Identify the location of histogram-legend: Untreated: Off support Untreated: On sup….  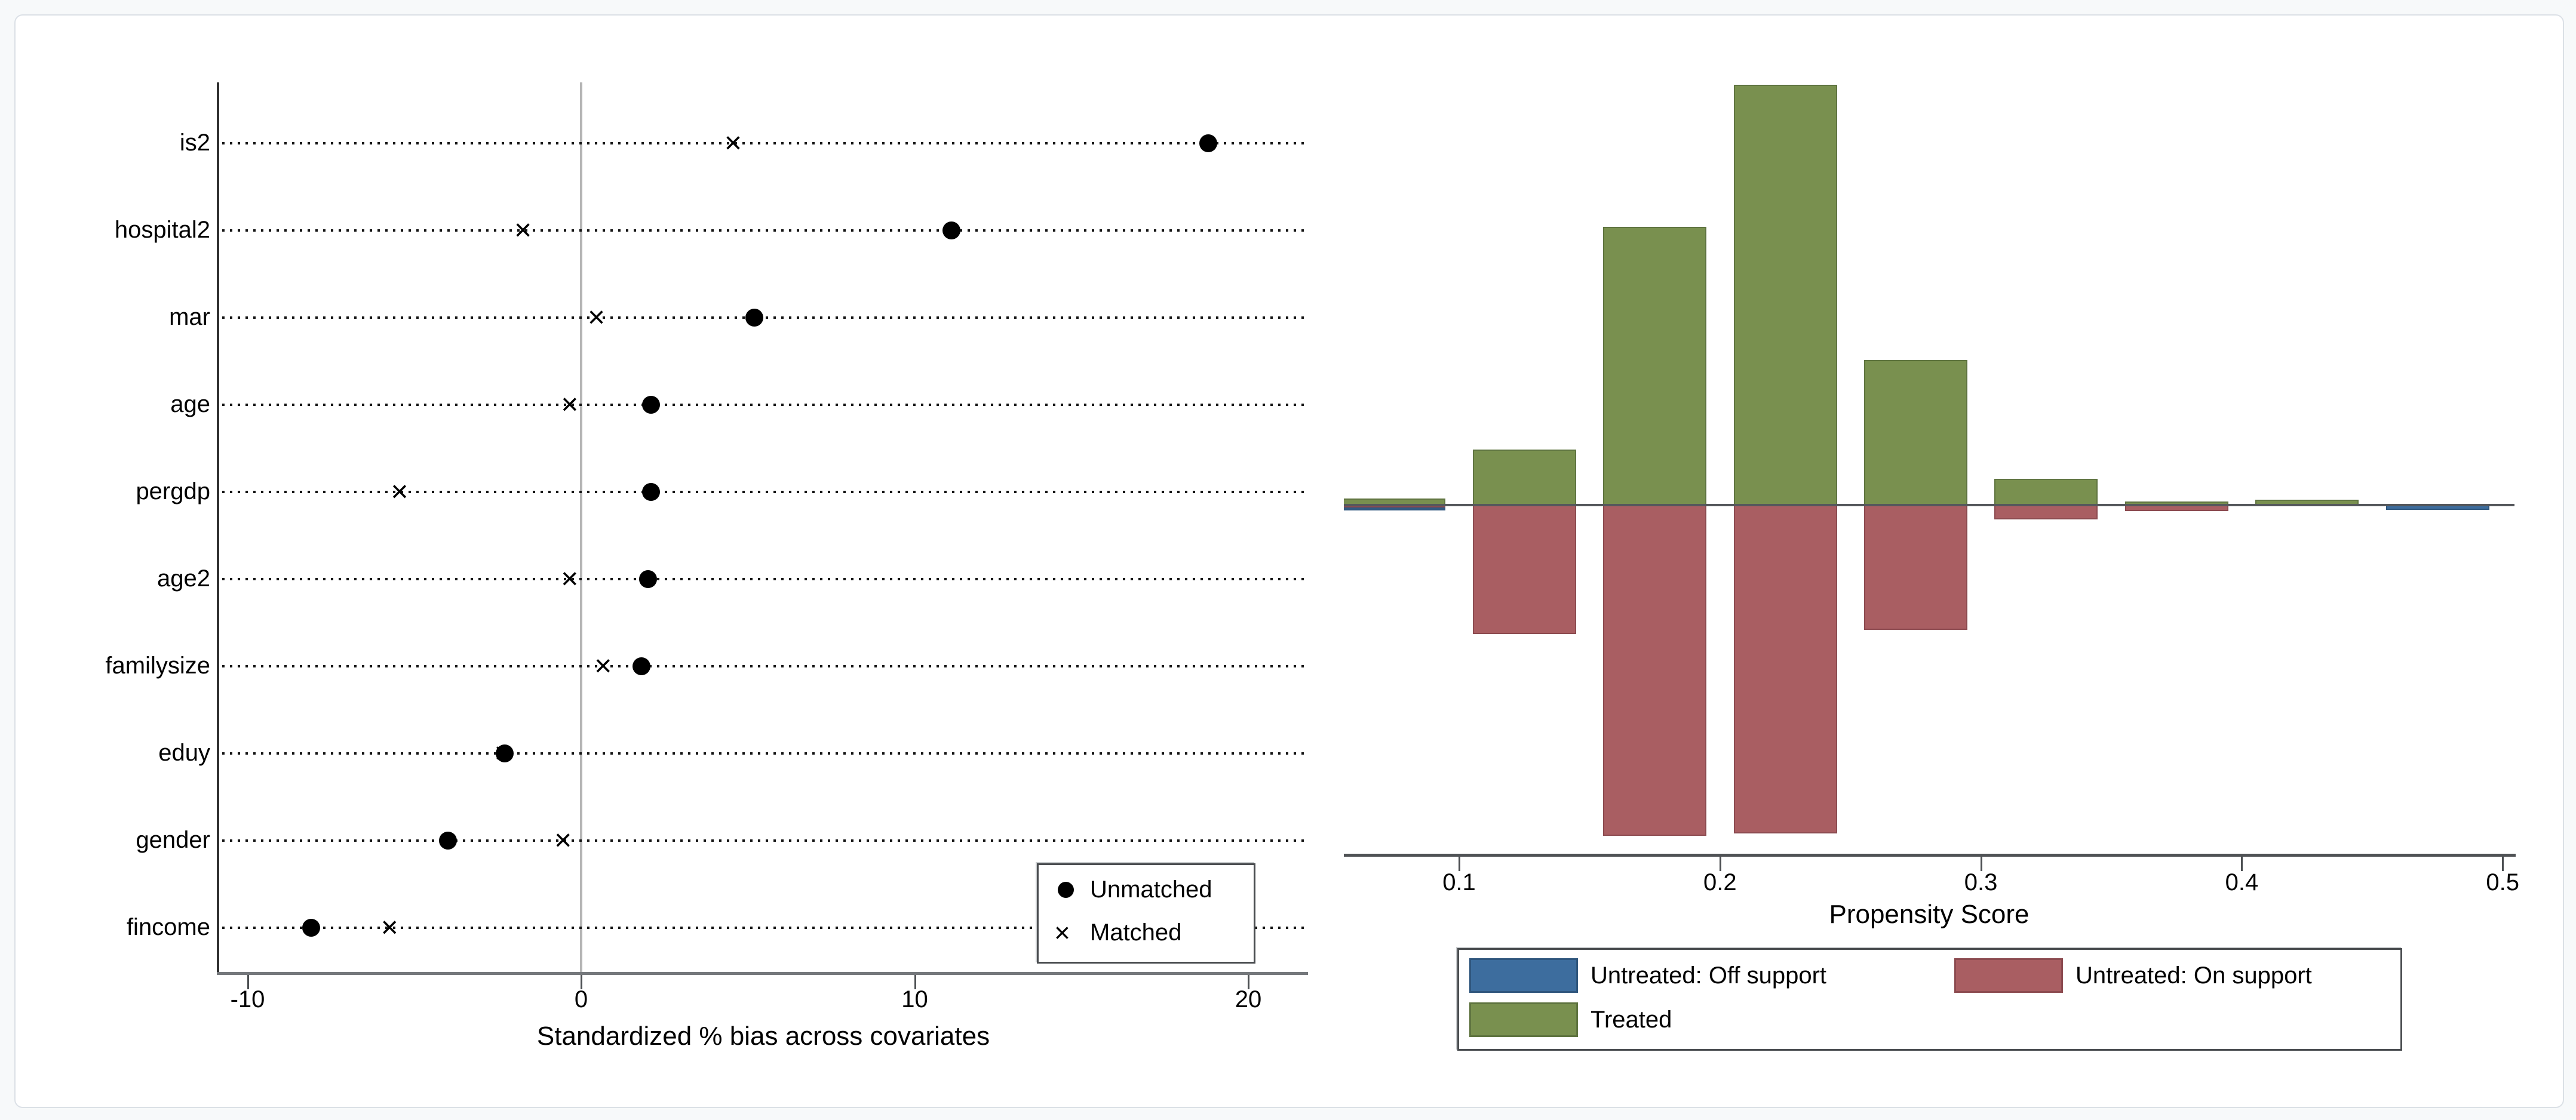
(1929, 999).